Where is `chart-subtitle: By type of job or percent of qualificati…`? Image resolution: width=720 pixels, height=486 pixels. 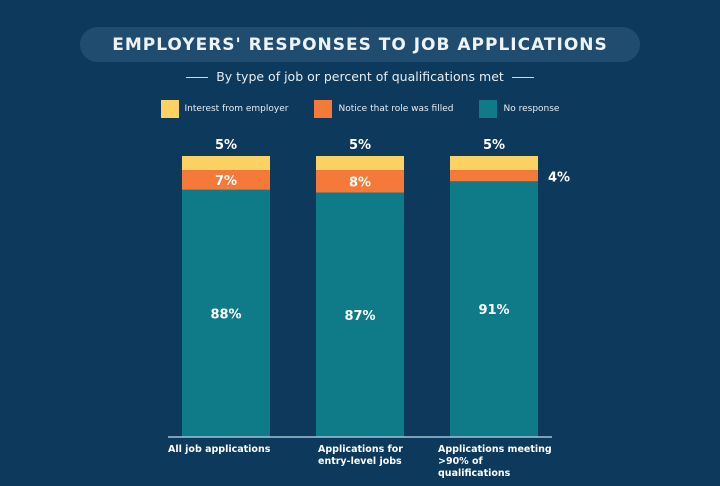 chart-subtitle: By type of job or percent of qualificati… is located at coordinates (360, 76).